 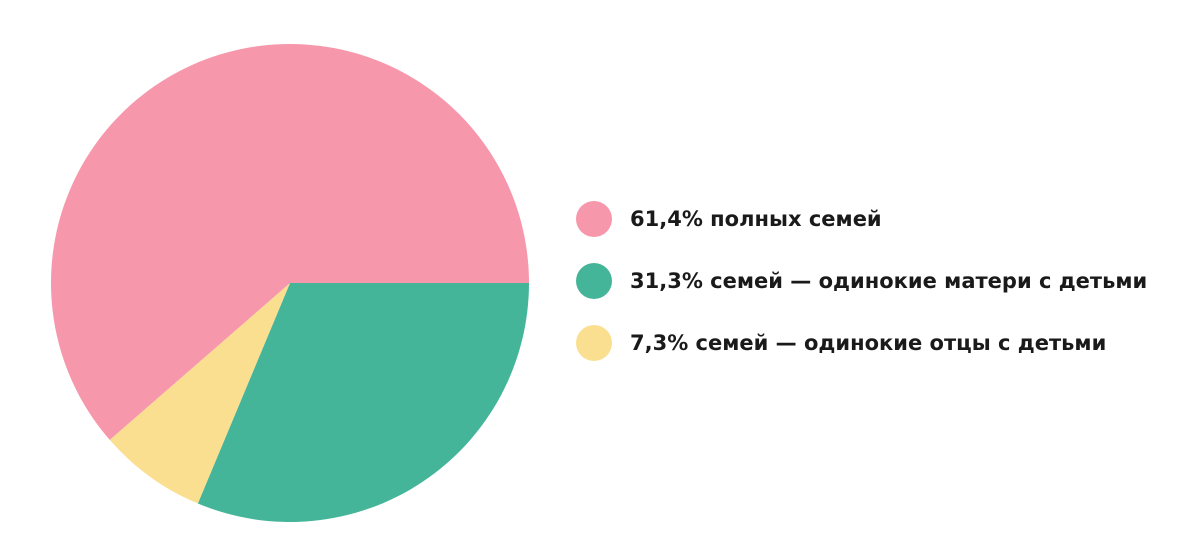 What do you see at coordinates (199, 393) in the screenshot?
I see `pie-slice-single-fathers` at bounding box center [199, 393].